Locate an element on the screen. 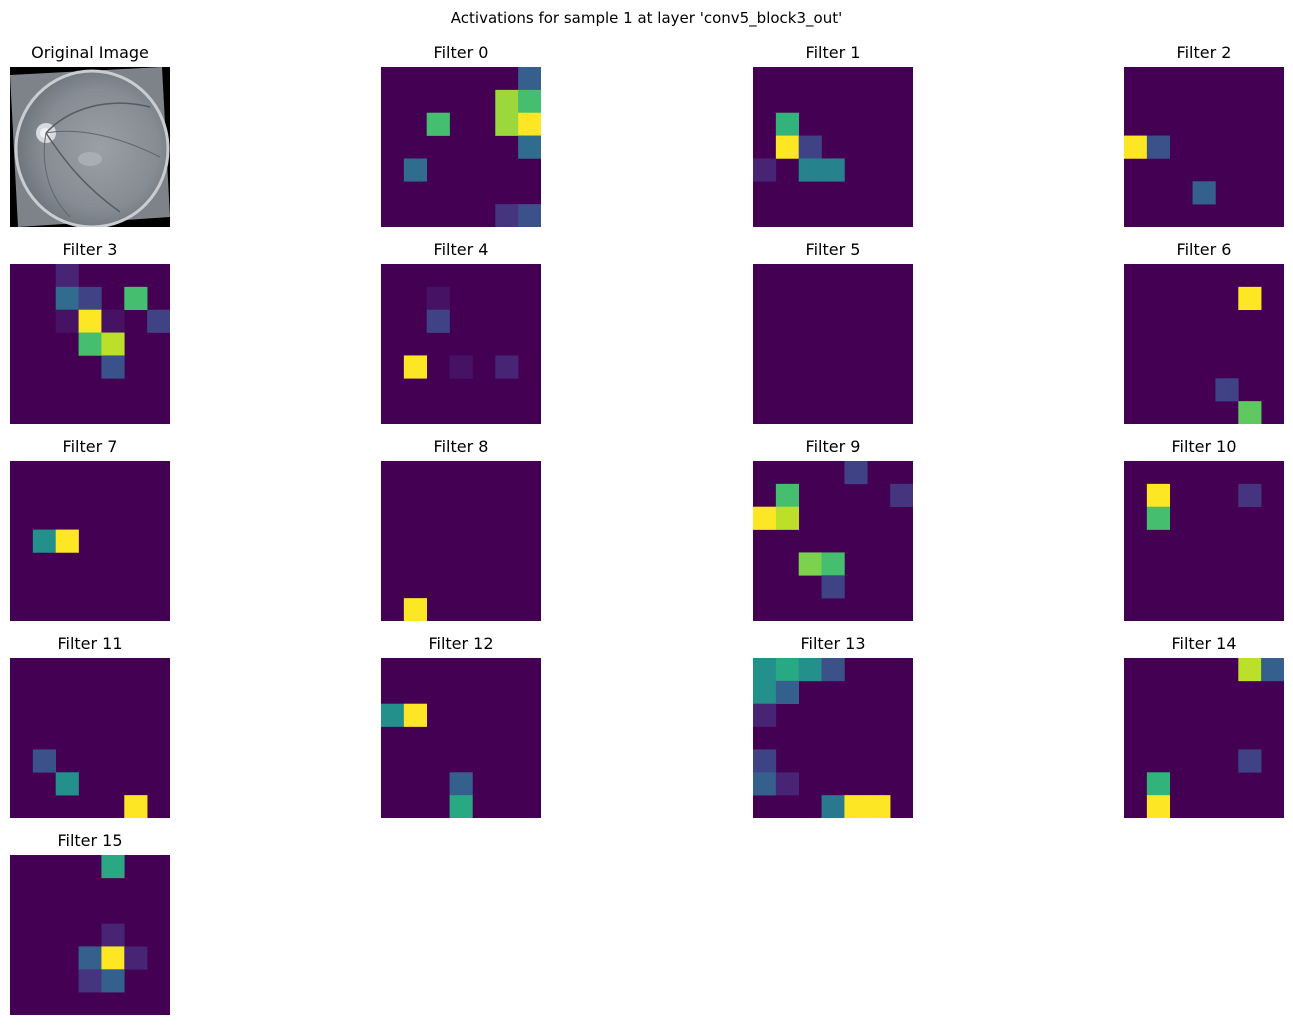  original-image-panel: Original Image is located at coordinates (90, 135).